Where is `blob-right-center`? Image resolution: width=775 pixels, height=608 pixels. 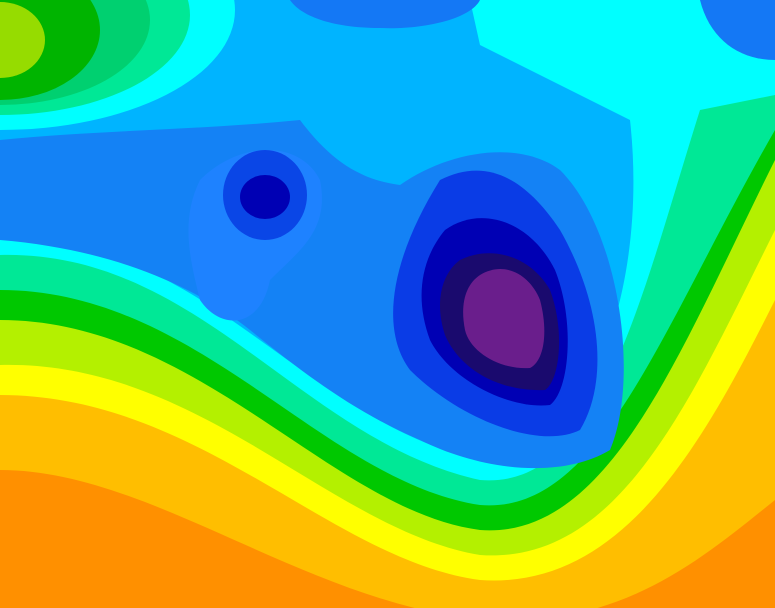 blob-right-center is located at coordinates (504, 319).